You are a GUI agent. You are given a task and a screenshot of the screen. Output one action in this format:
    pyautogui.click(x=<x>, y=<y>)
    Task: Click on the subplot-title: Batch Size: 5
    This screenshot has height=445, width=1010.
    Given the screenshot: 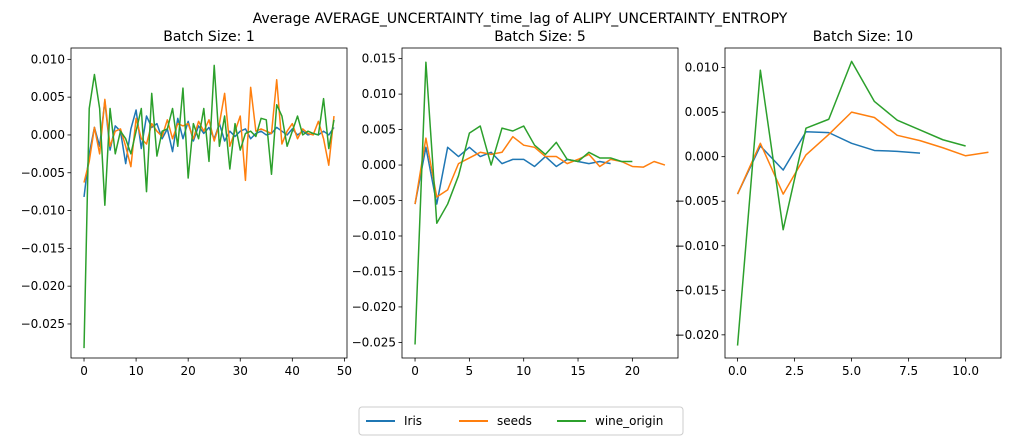 What is the action you would take?
    pyautogui.click(x=540, y=37)
    